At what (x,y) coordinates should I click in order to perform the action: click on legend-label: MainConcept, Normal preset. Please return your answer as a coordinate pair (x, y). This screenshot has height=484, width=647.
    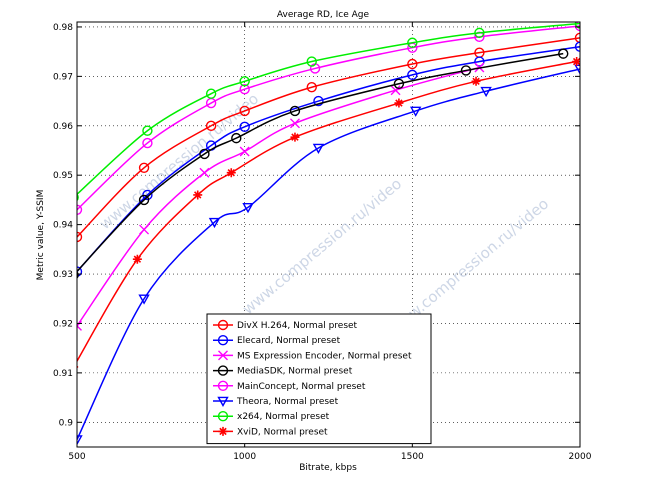
    Looking at the image, I should click on (301, 387).